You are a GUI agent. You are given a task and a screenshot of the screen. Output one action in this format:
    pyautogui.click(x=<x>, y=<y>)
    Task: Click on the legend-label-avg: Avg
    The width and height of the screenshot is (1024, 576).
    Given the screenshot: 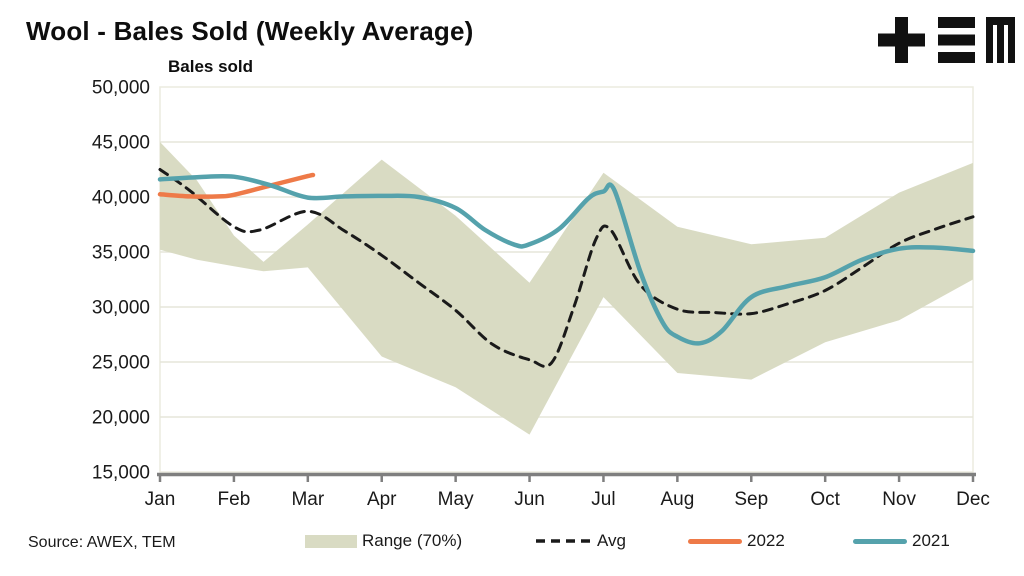 What is the action you would take?
    pyautogui.click(x=611, y=540)
    